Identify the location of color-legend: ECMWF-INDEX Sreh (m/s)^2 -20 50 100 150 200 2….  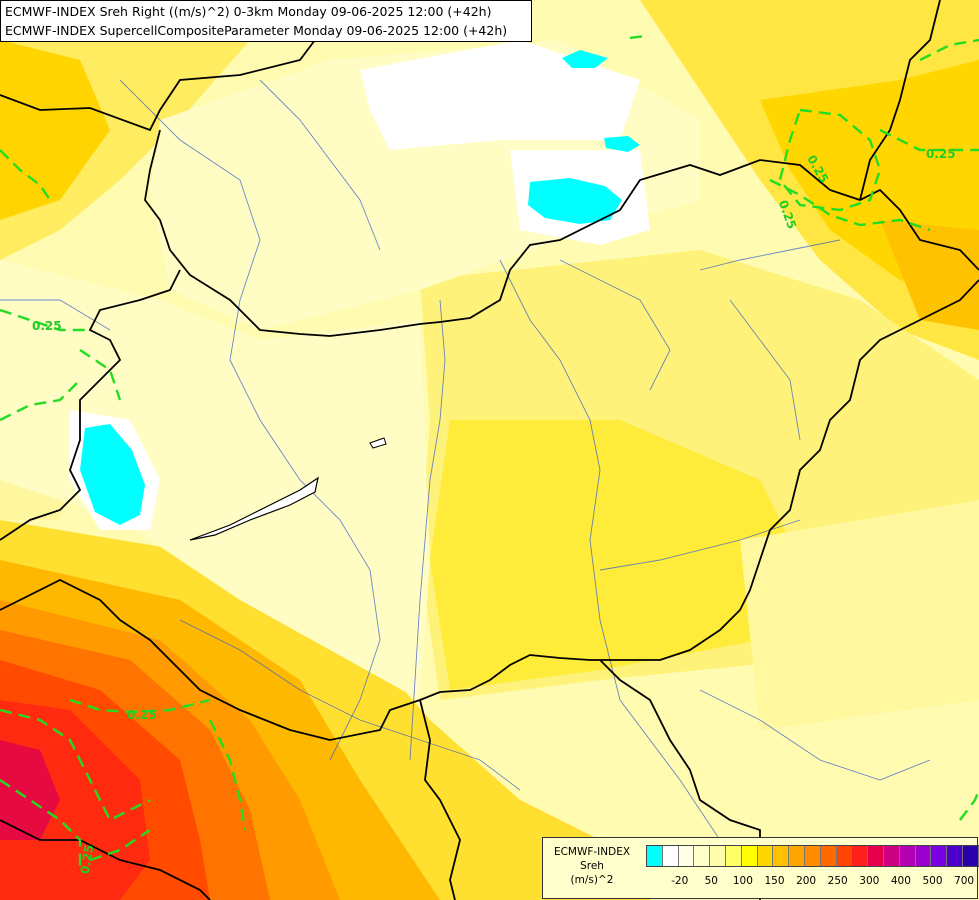
(760, 868).